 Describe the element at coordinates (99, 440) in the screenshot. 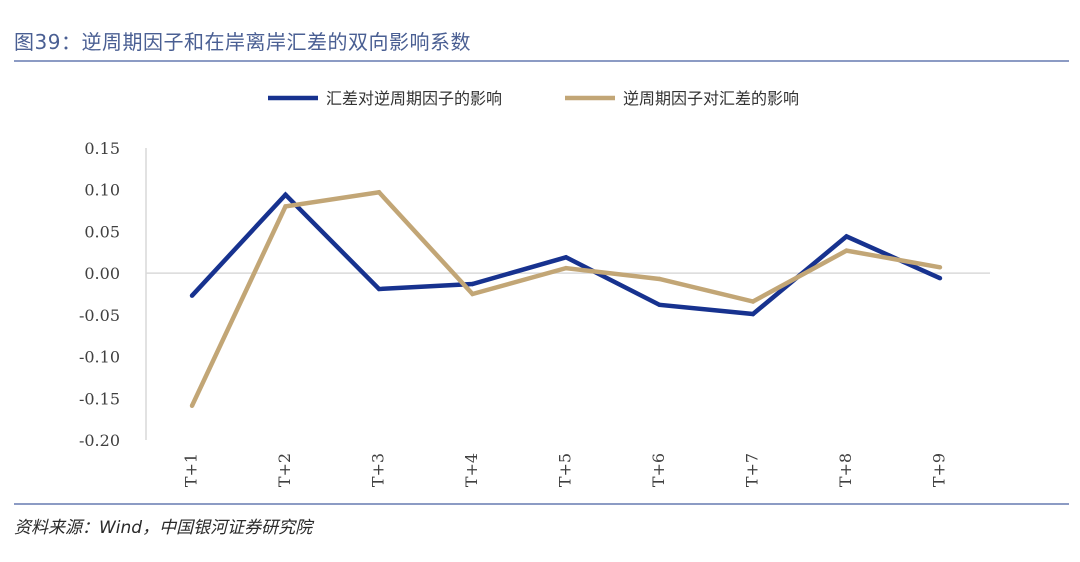

I see `y-tick-label: -0.20` at that location.